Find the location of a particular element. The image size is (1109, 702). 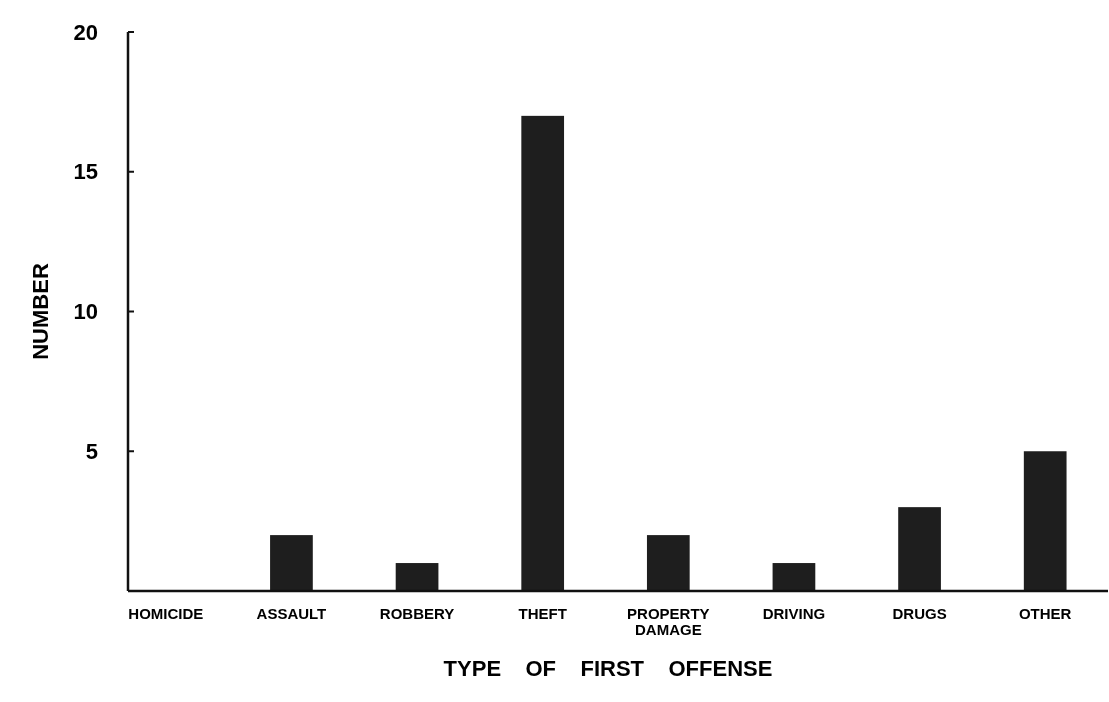

y-tick-label: 15 is located at coordinates (85, 172).